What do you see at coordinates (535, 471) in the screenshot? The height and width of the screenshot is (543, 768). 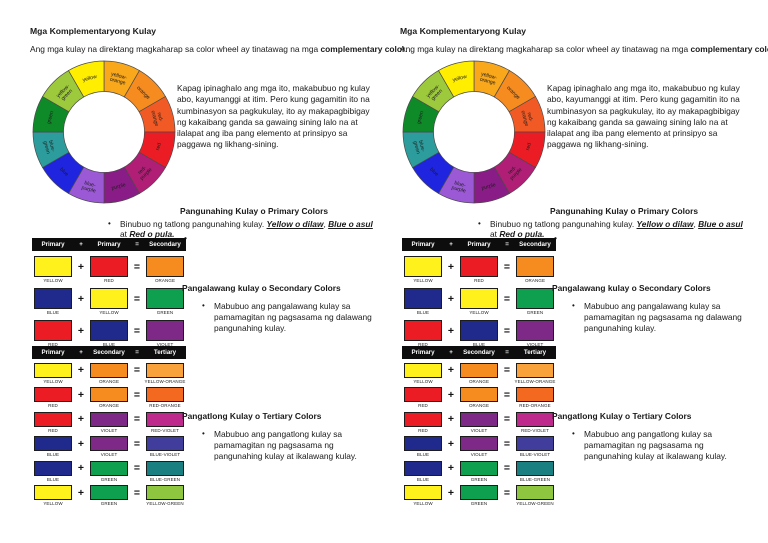 I see `result-color-cell: BLUE-GREEN` at bounding box center [535, 471].